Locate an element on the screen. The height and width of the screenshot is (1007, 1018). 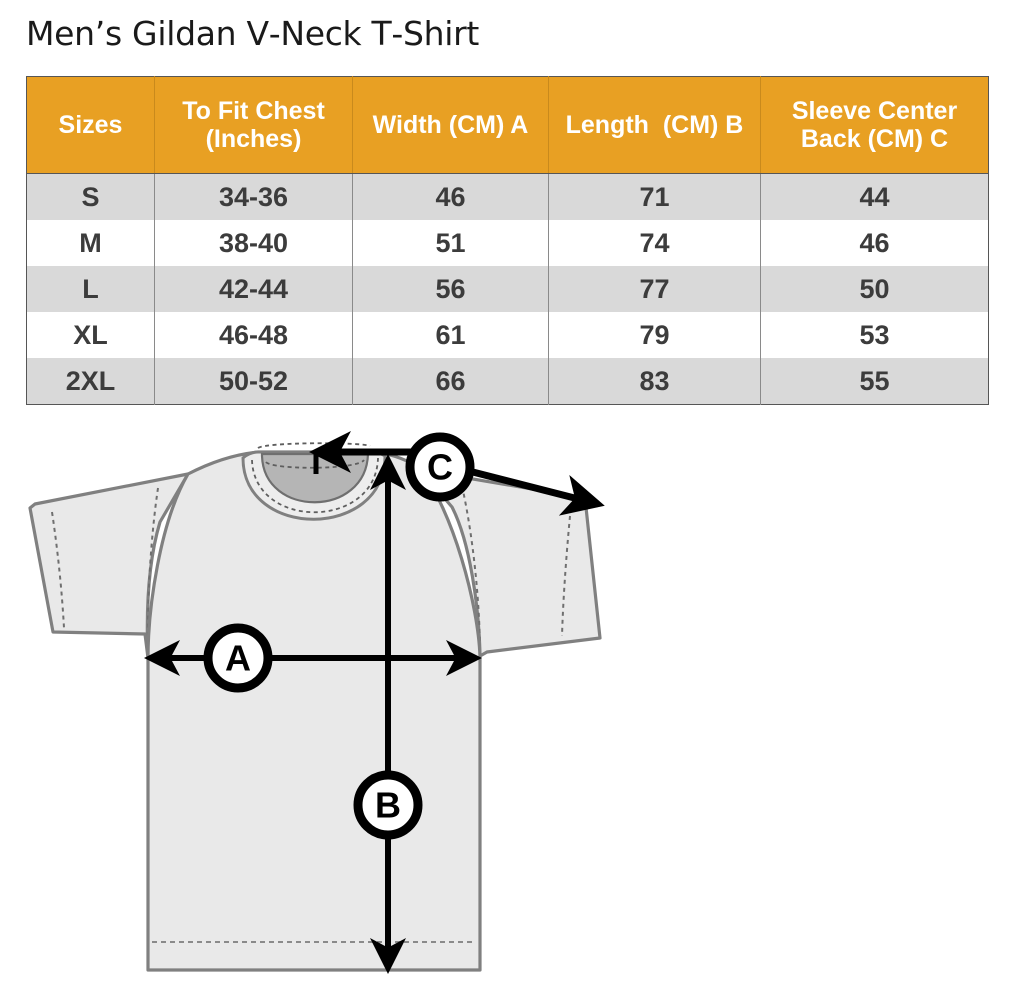
measurement-a-badge is located at coordinates (238, 658).